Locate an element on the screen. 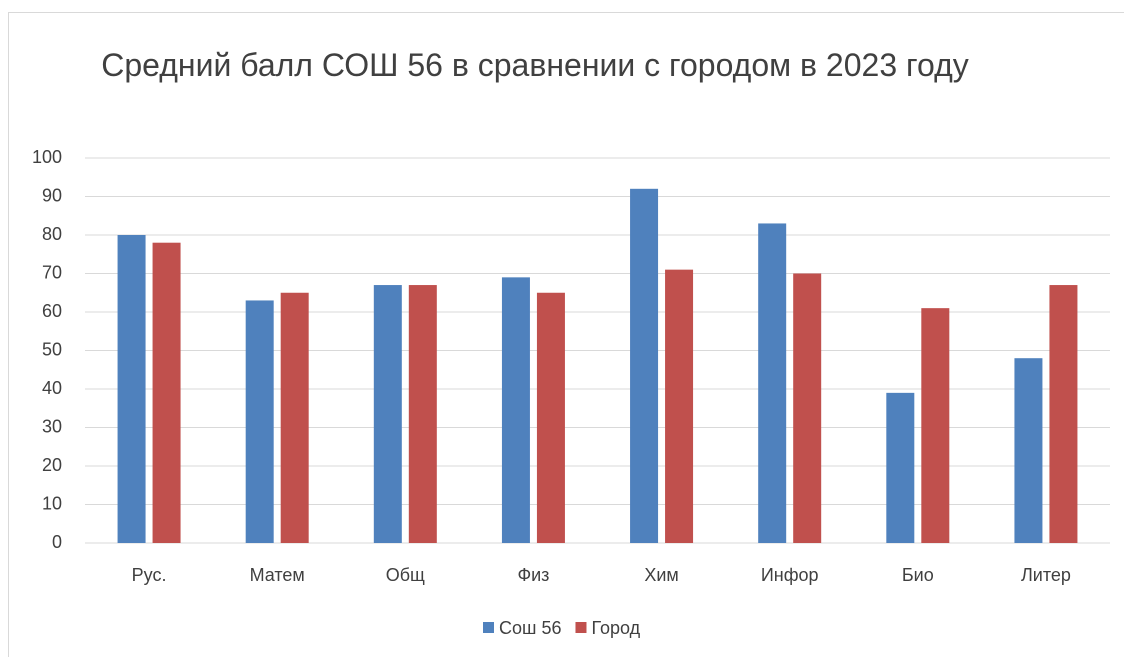 The height and width of the screenshot is (657, 1124). x-tick-label: Био is located at coordinates (918, 575).